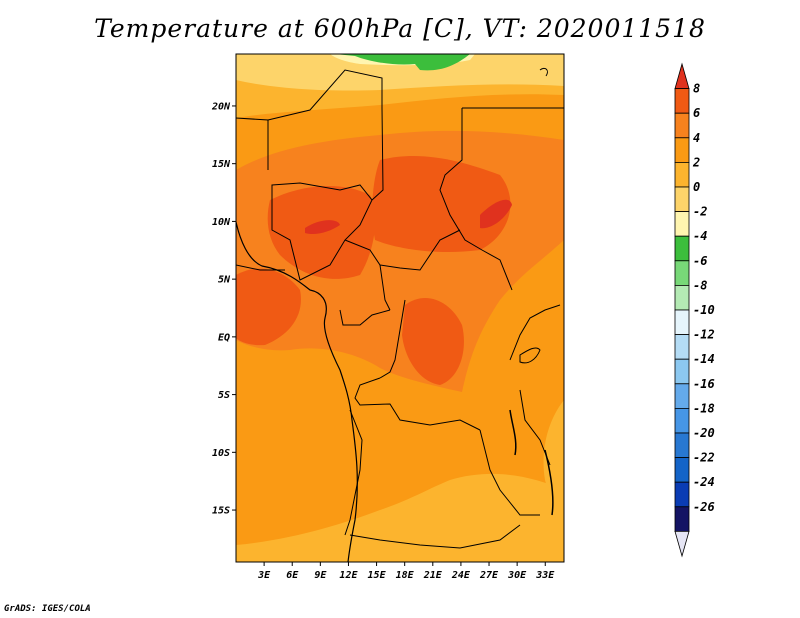  Describe the element at coordinates (268, 307) in the screenshot. I see `field-6-8C-coast` at that location.